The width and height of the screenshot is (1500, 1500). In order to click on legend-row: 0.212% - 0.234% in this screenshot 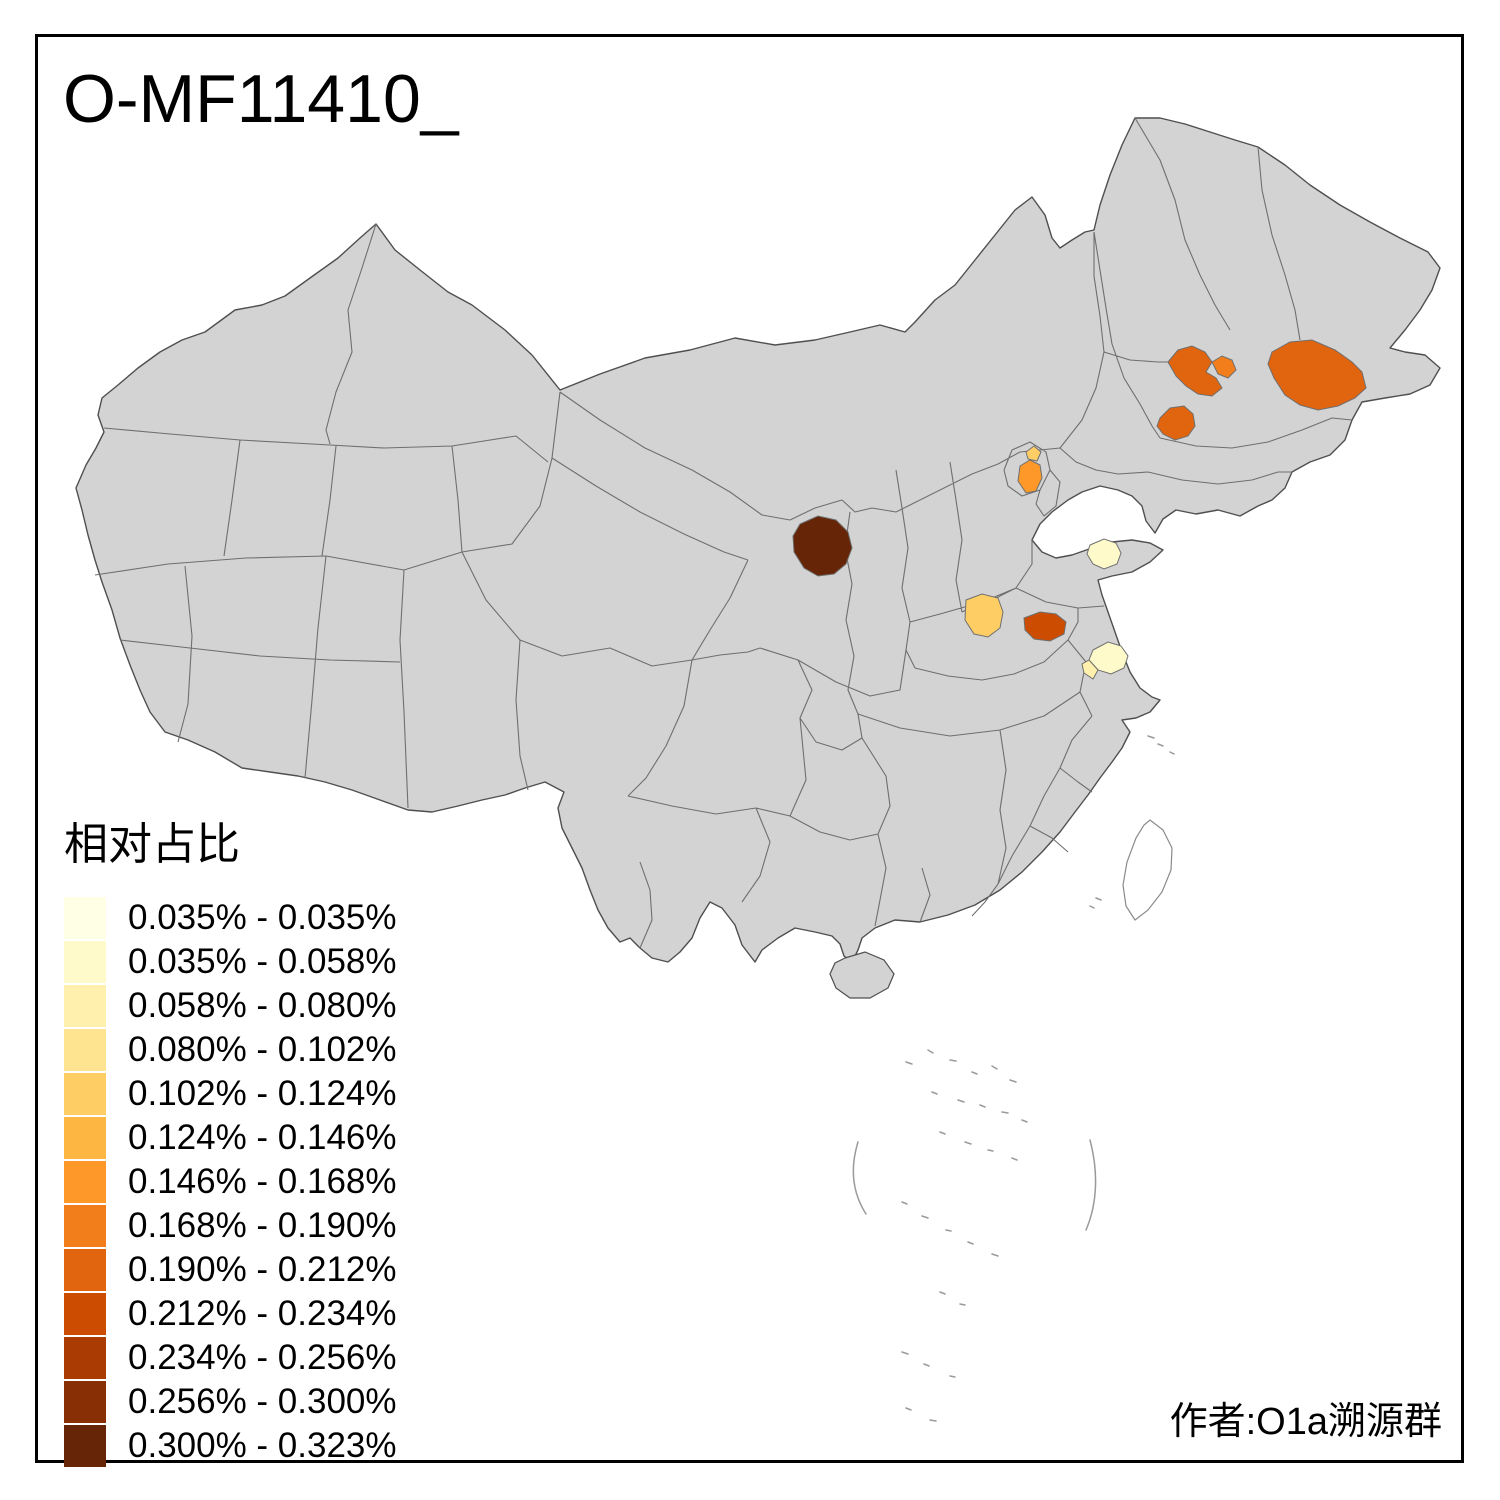, I will do `click(230, 1314)`.